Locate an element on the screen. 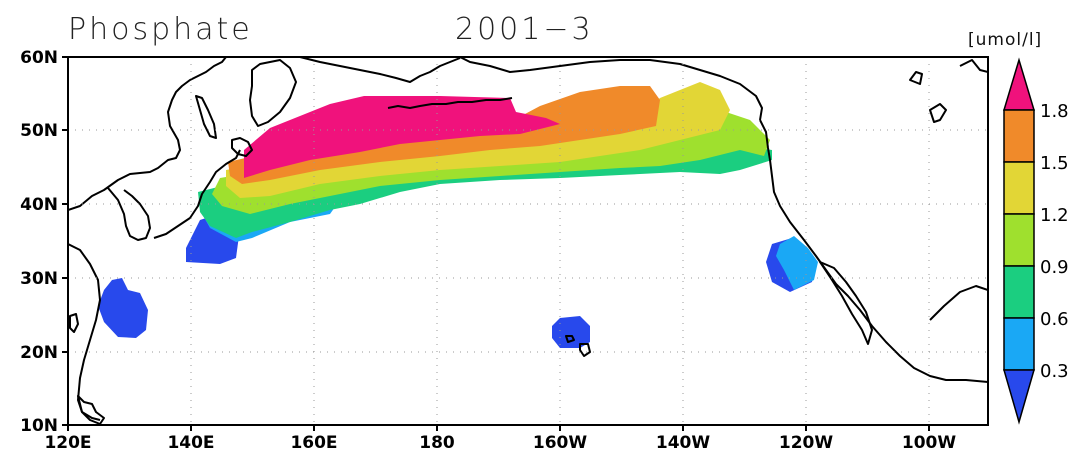  lat-tick-30n: 30N is located at coordinates (39, 279).